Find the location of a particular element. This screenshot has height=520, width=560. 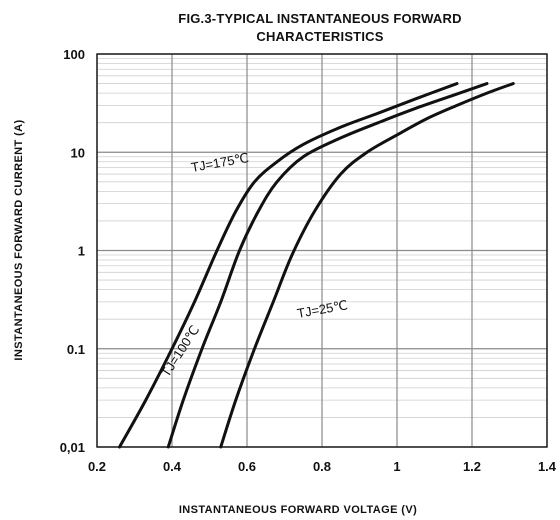

x-tick-labels: 0.2 0.4 0.6 0.8 1 1.2 1.4 is located at coordinates (322, 466).